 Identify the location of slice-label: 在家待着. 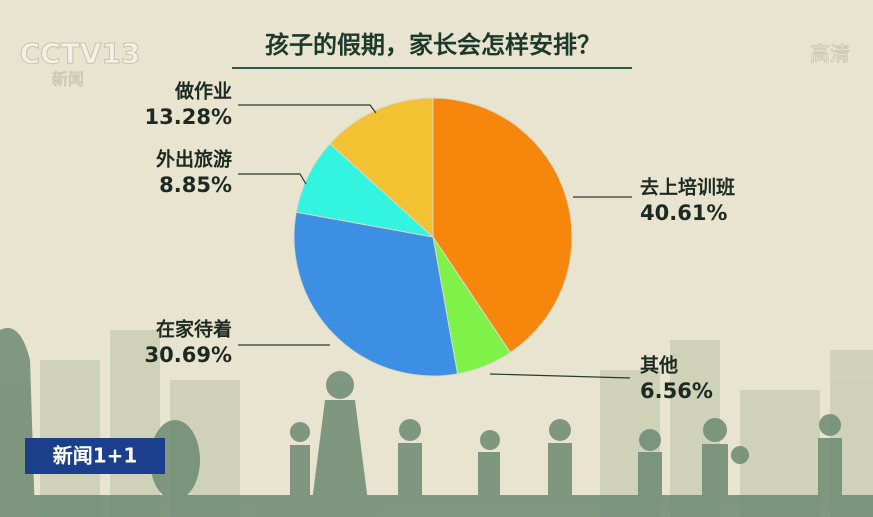
(194, 329).